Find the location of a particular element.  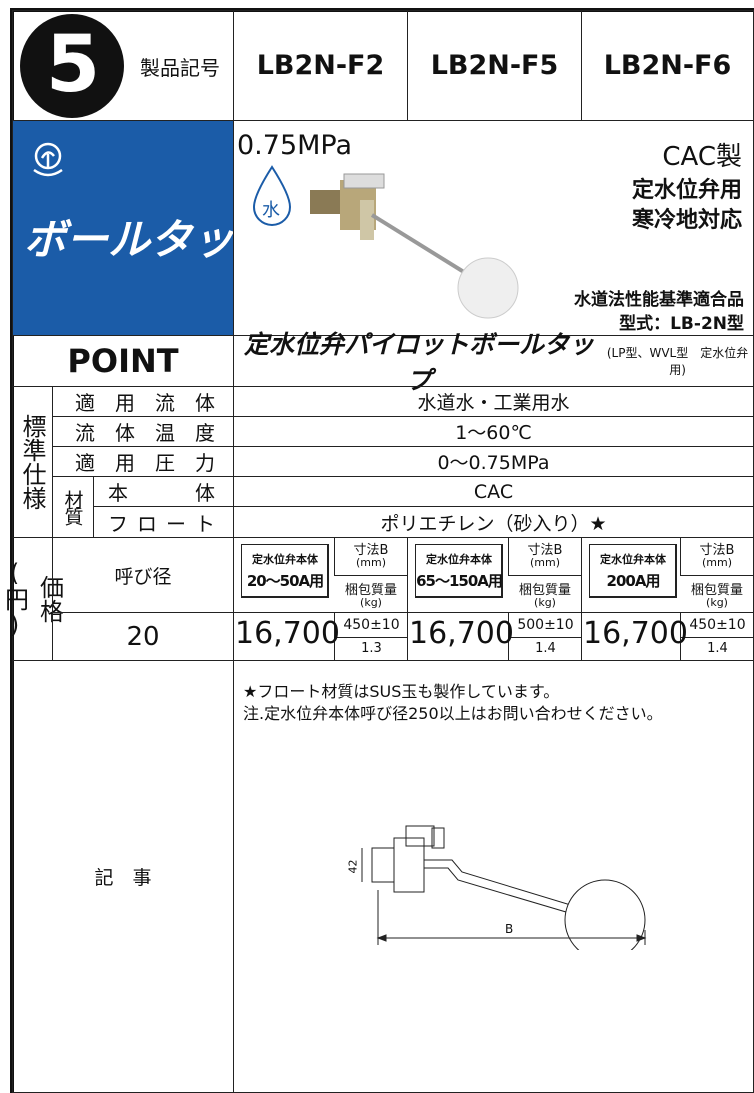

body-size: 200A用 is located at coordinates (633, 581).